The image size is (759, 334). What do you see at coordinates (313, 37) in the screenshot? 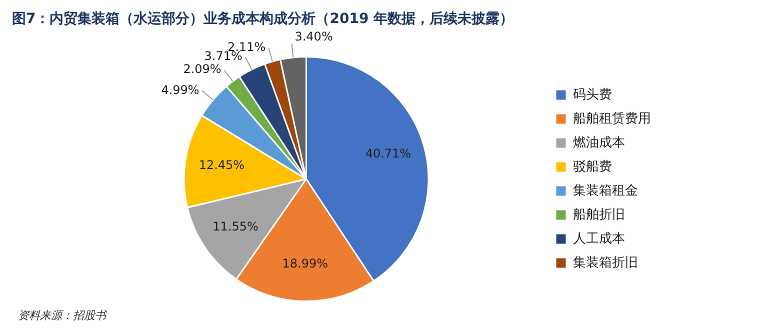
I see `data-label: 3.40%` at bounding box center [313, 37].